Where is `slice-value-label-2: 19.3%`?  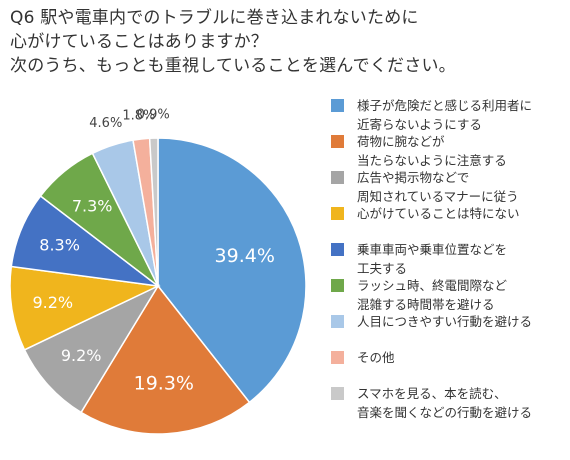 slice-value-label-2: 19.3% is located at coordinates (164, 384).